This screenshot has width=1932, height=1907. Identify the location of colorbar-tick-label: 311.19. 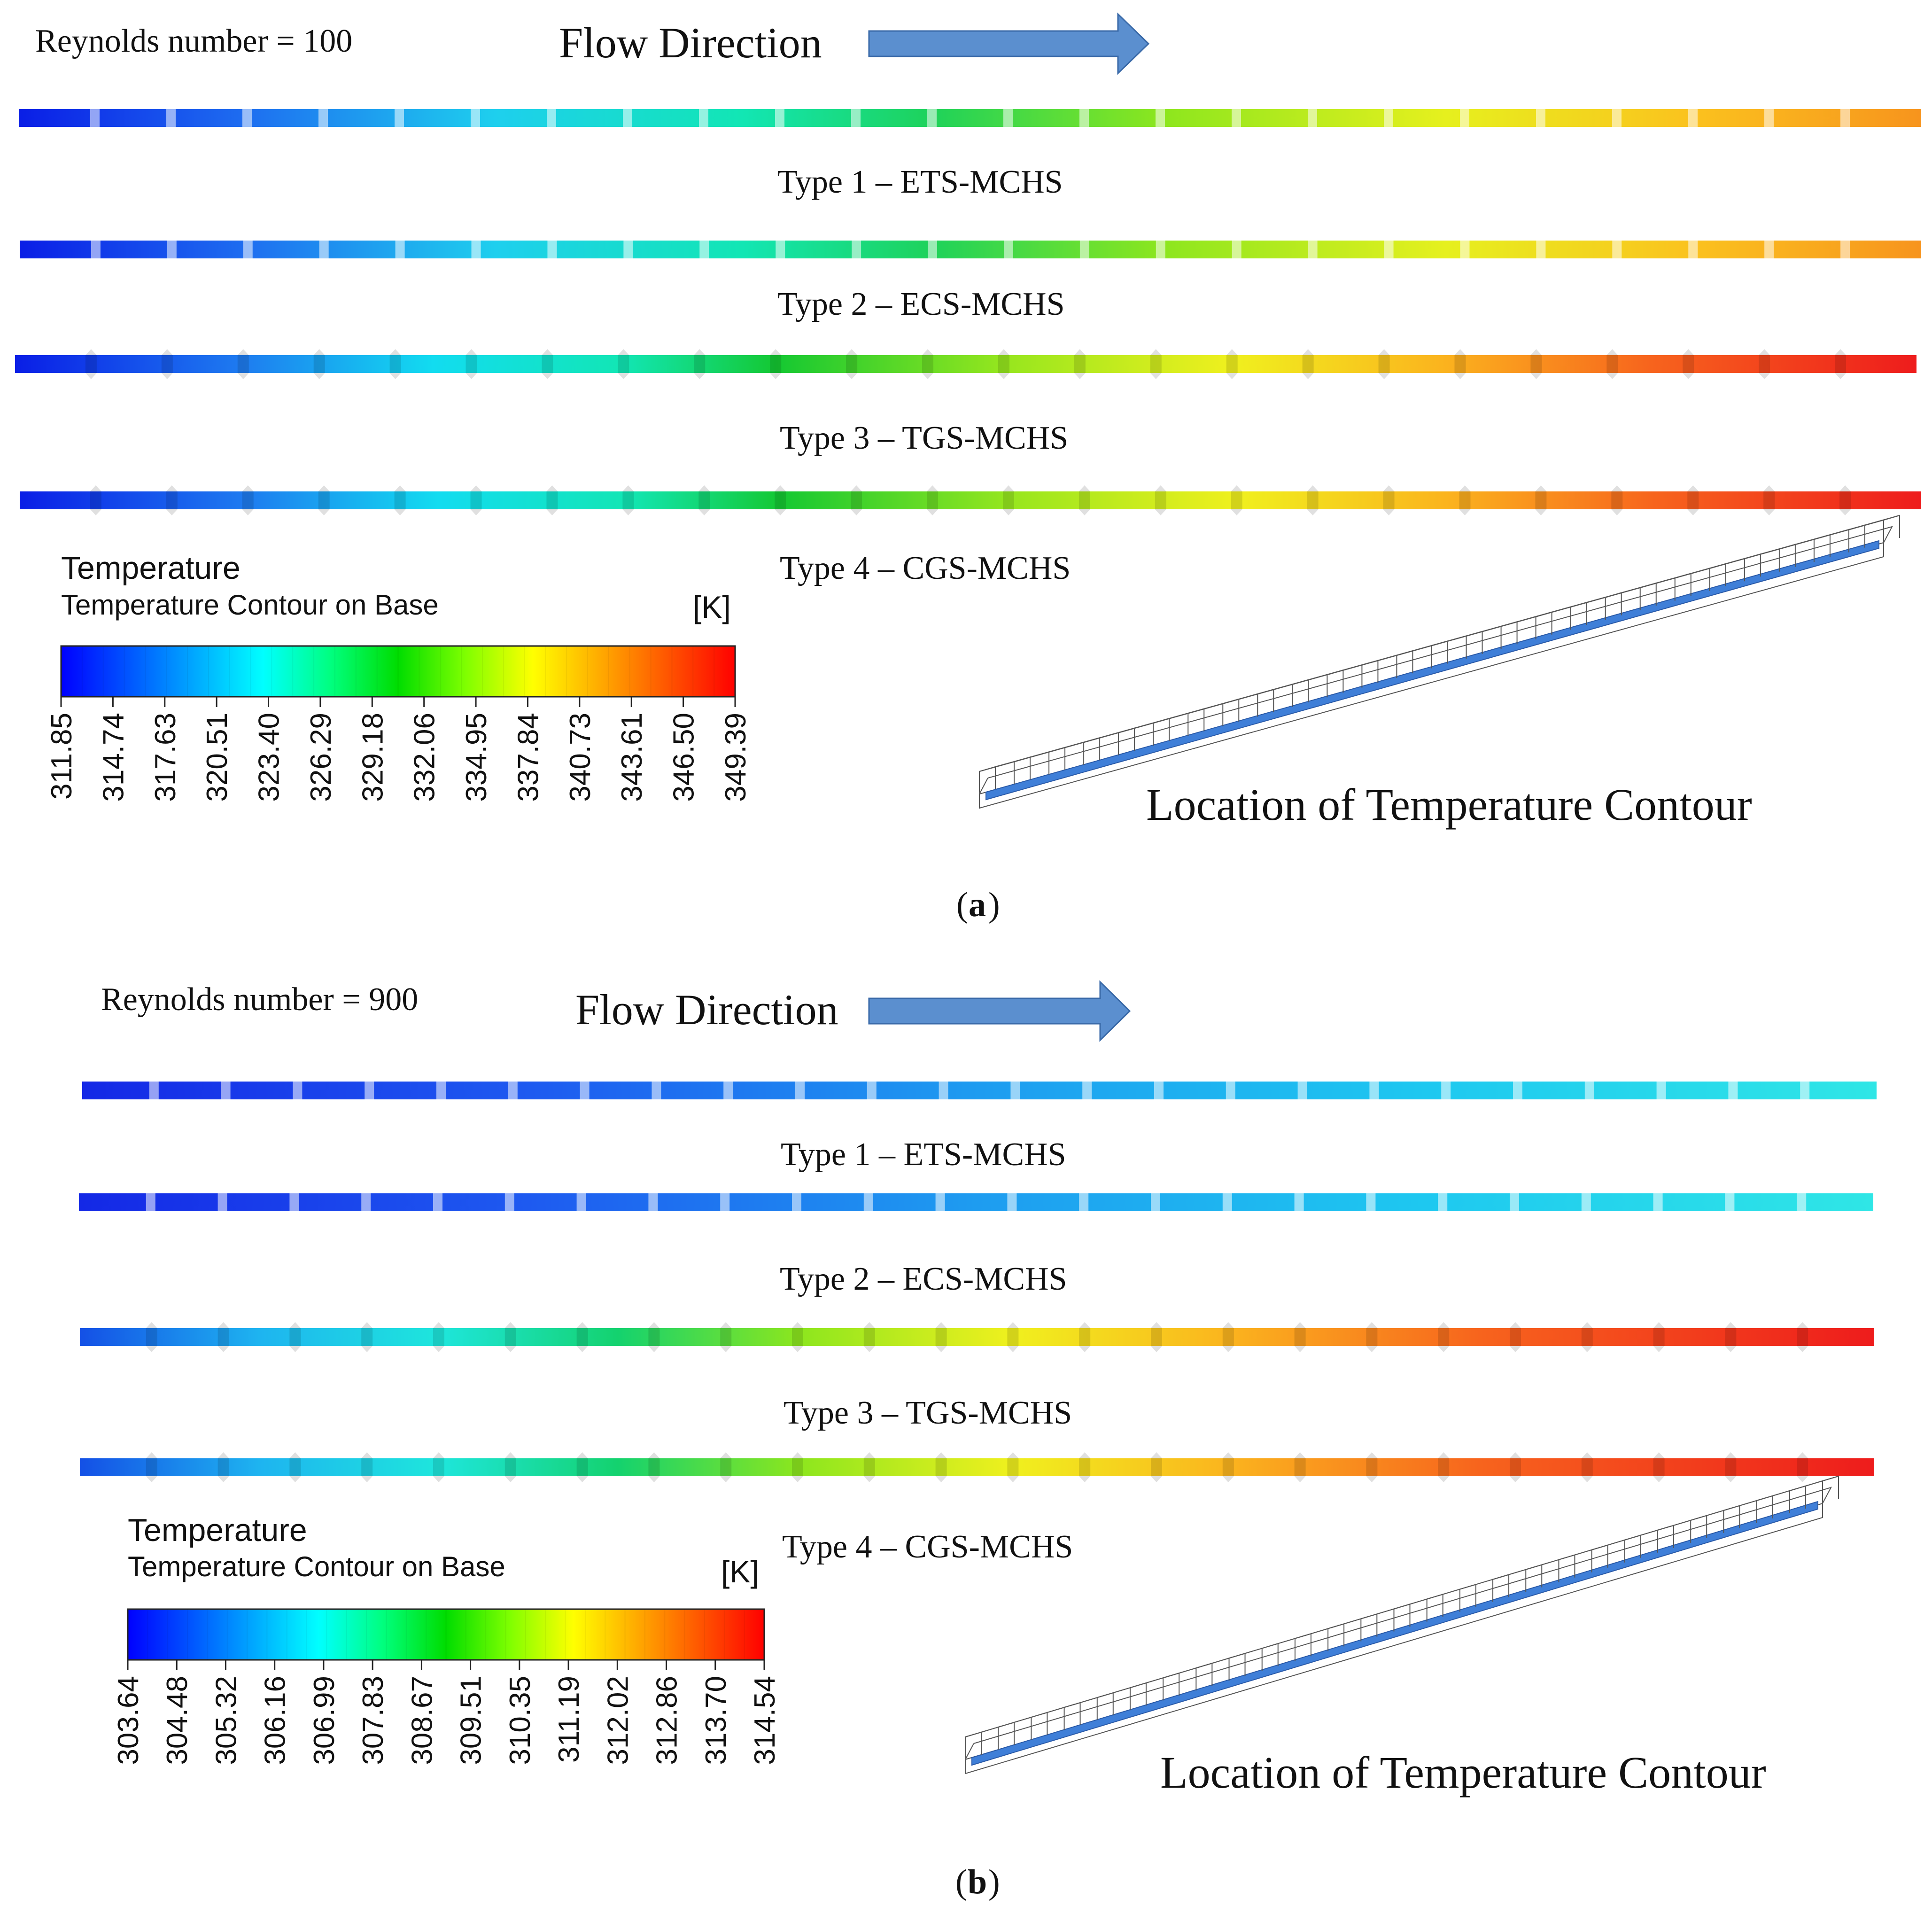
(569, 1719).